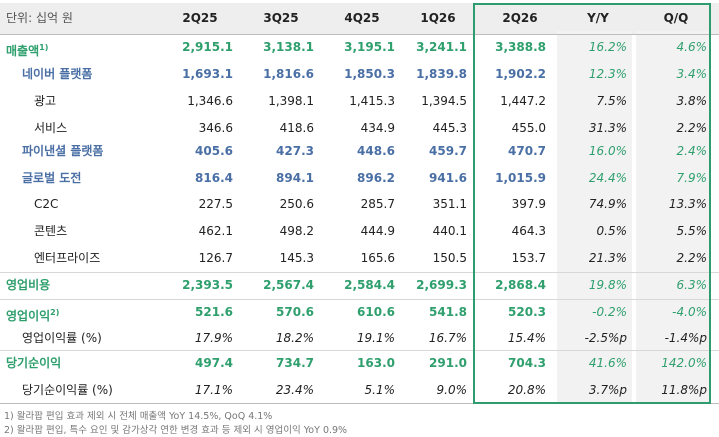 Image resolution: width=719 pixels, height=437 pixels. Describe the element at coordinates (369, 285) in the screenshot. I see `value-cell: 2,584.4` at that location.